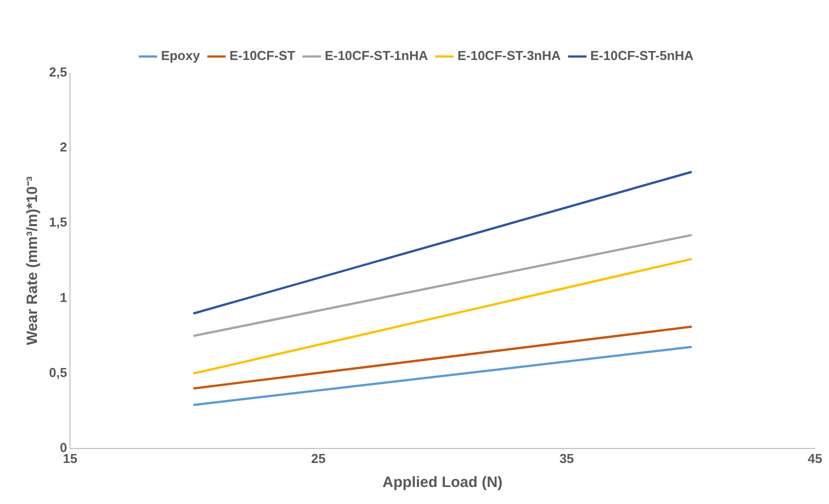 This screenshot has width=829, height=504. What do you see at coordinates (58, 72) in the screenshot?
I see `y-tick-label: 2,5` at bounding box center [58, 72].